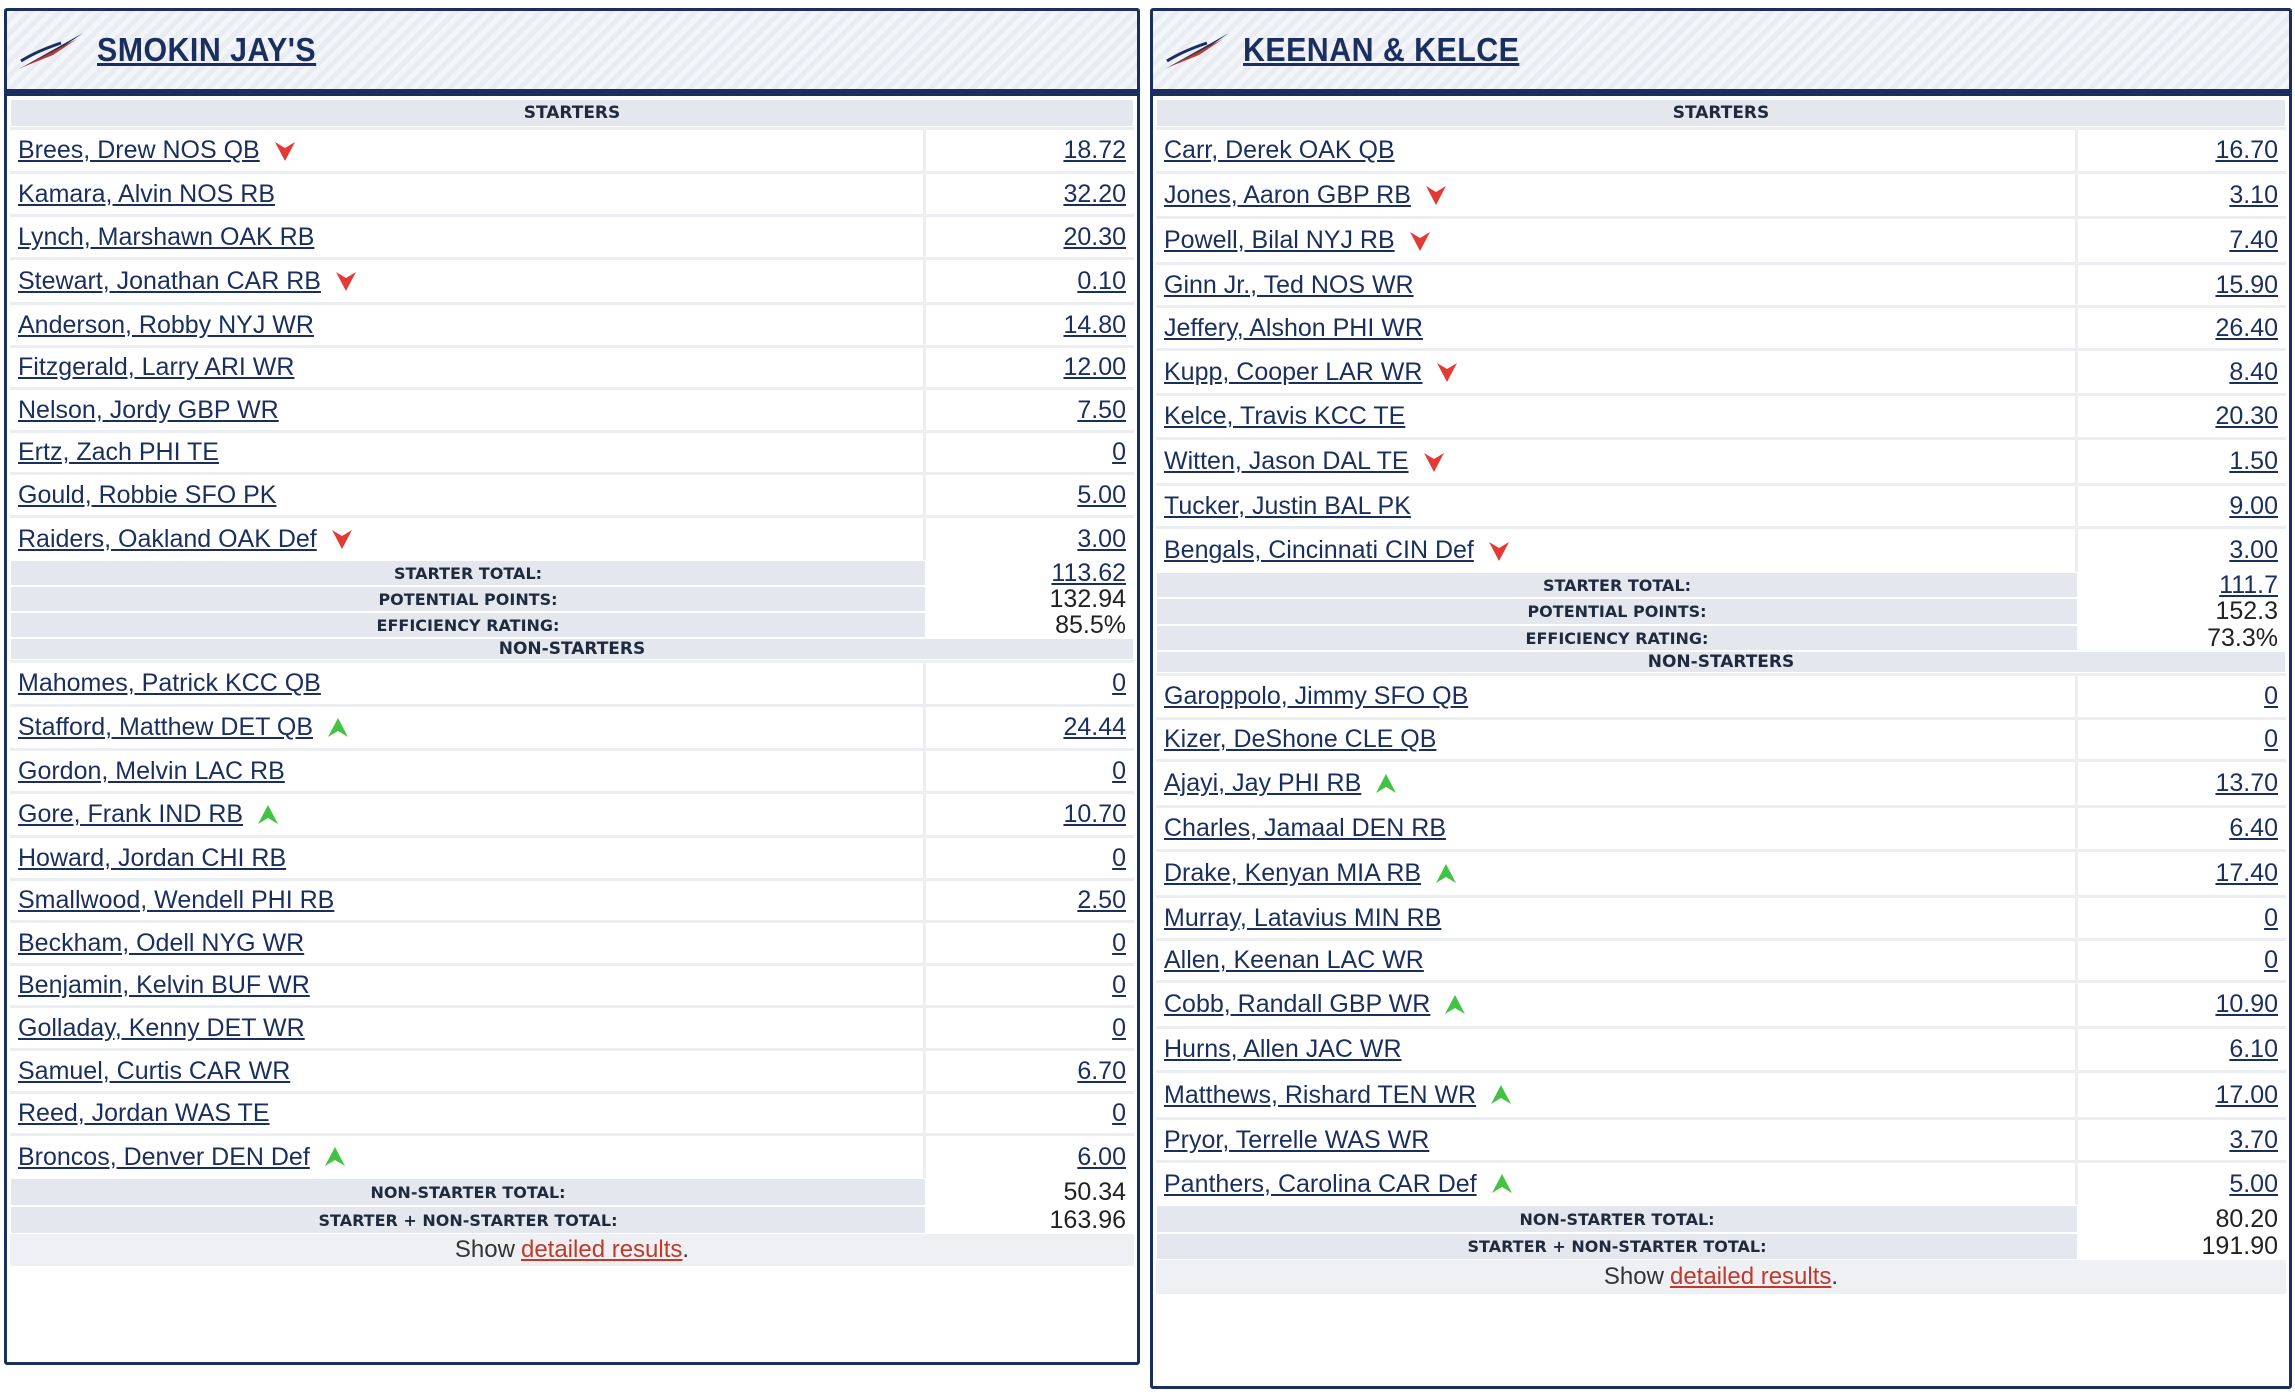  What do you see at coordinates (118, 452) in the screenshot?
I see `player-name-link: Ertz, Zach PHI TE` at bounding box center [118, 452].